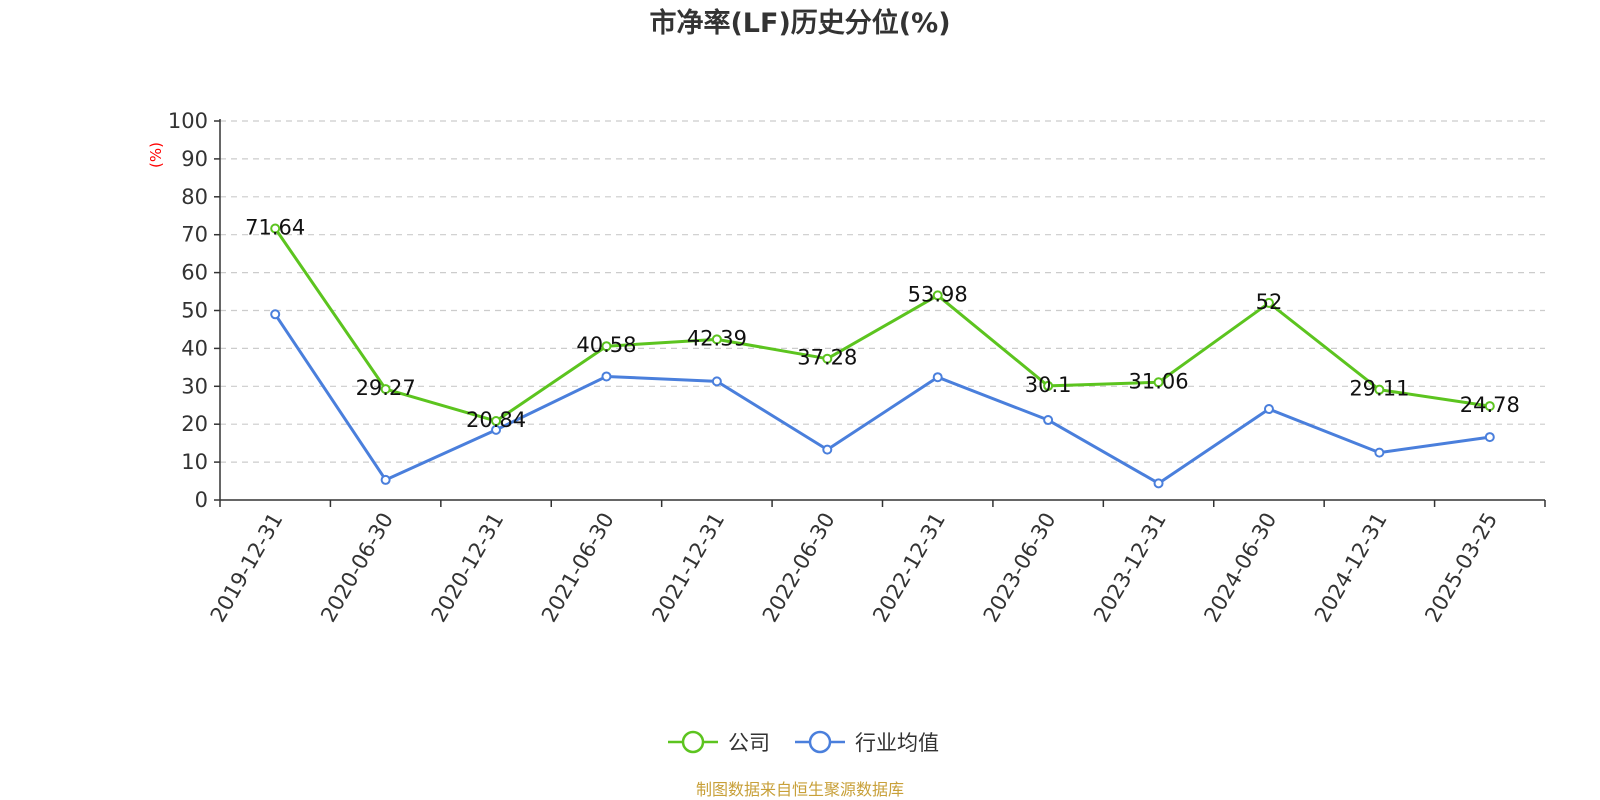 The height and width of the screenshot is (800, 1600). Describe the element at coordinates (799, 568) in the screenshot. I see `x-tick-label: 2022-06-30` at that location.